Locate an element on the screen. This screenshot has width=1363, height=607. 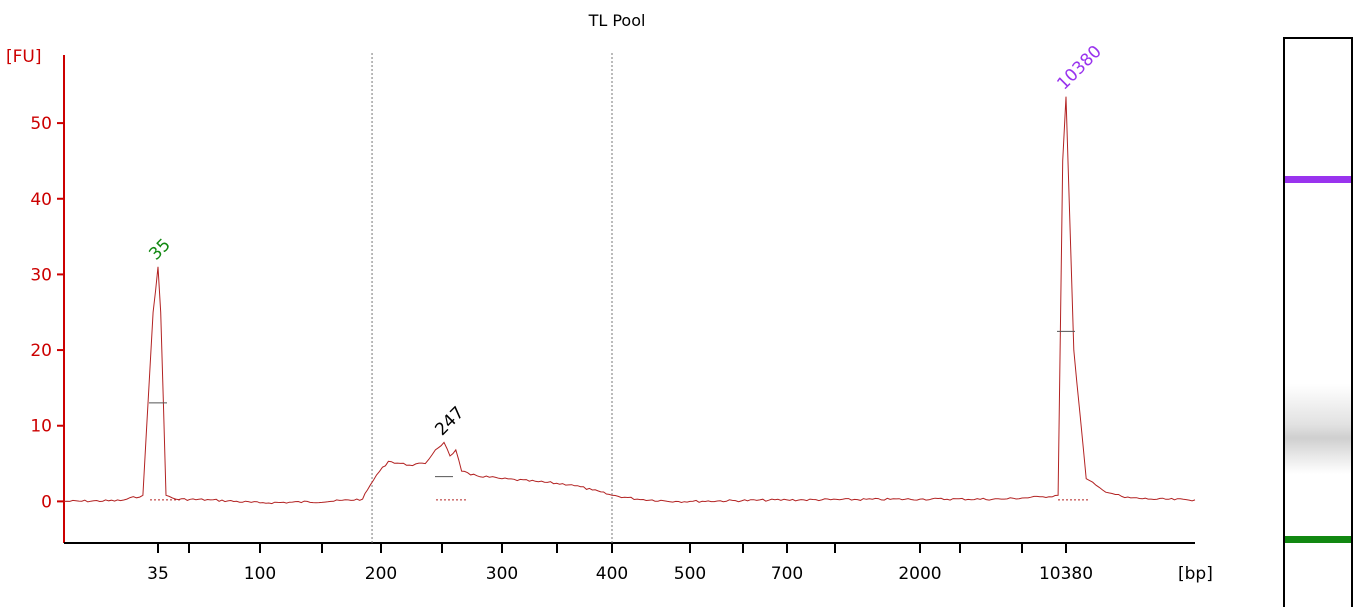
x-tick-label: 35 is located at coordinates (158, 574).